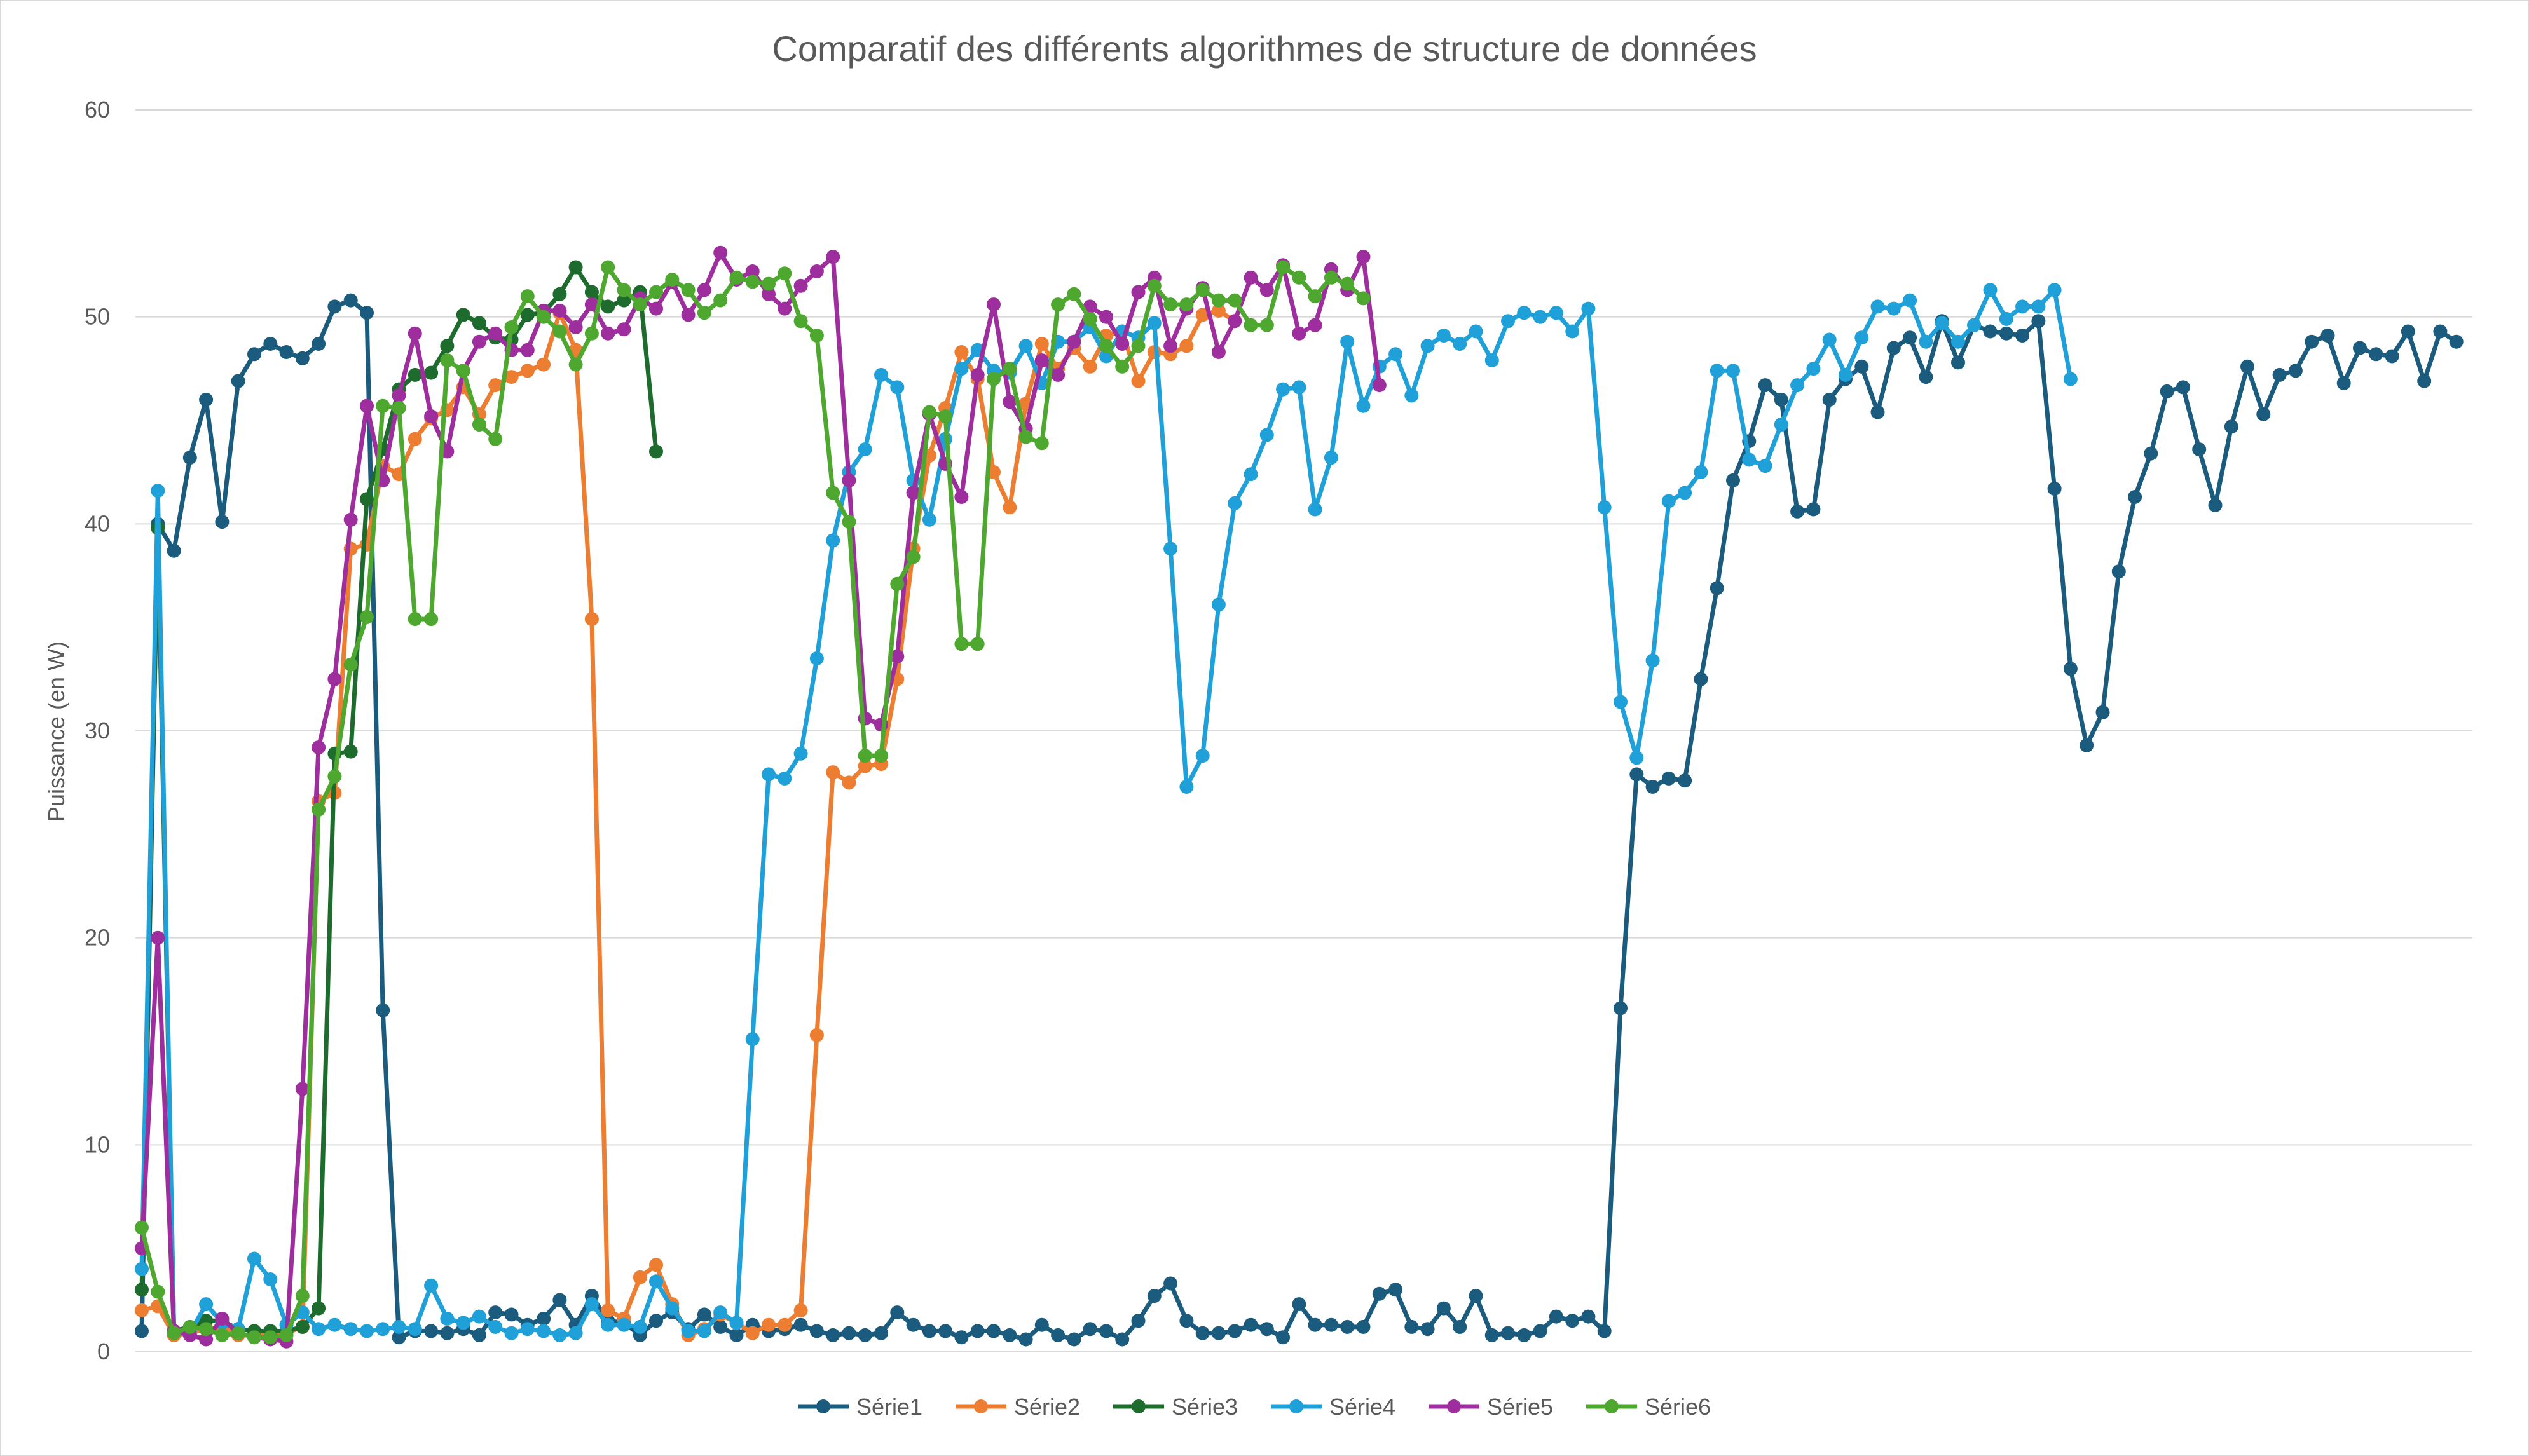 This screenshot has width=2529, height=1456. What do you see at coordinates (889, 1407) in the screenshot?
I see `legend-label: Série1` at bounding box center [889, 1407].